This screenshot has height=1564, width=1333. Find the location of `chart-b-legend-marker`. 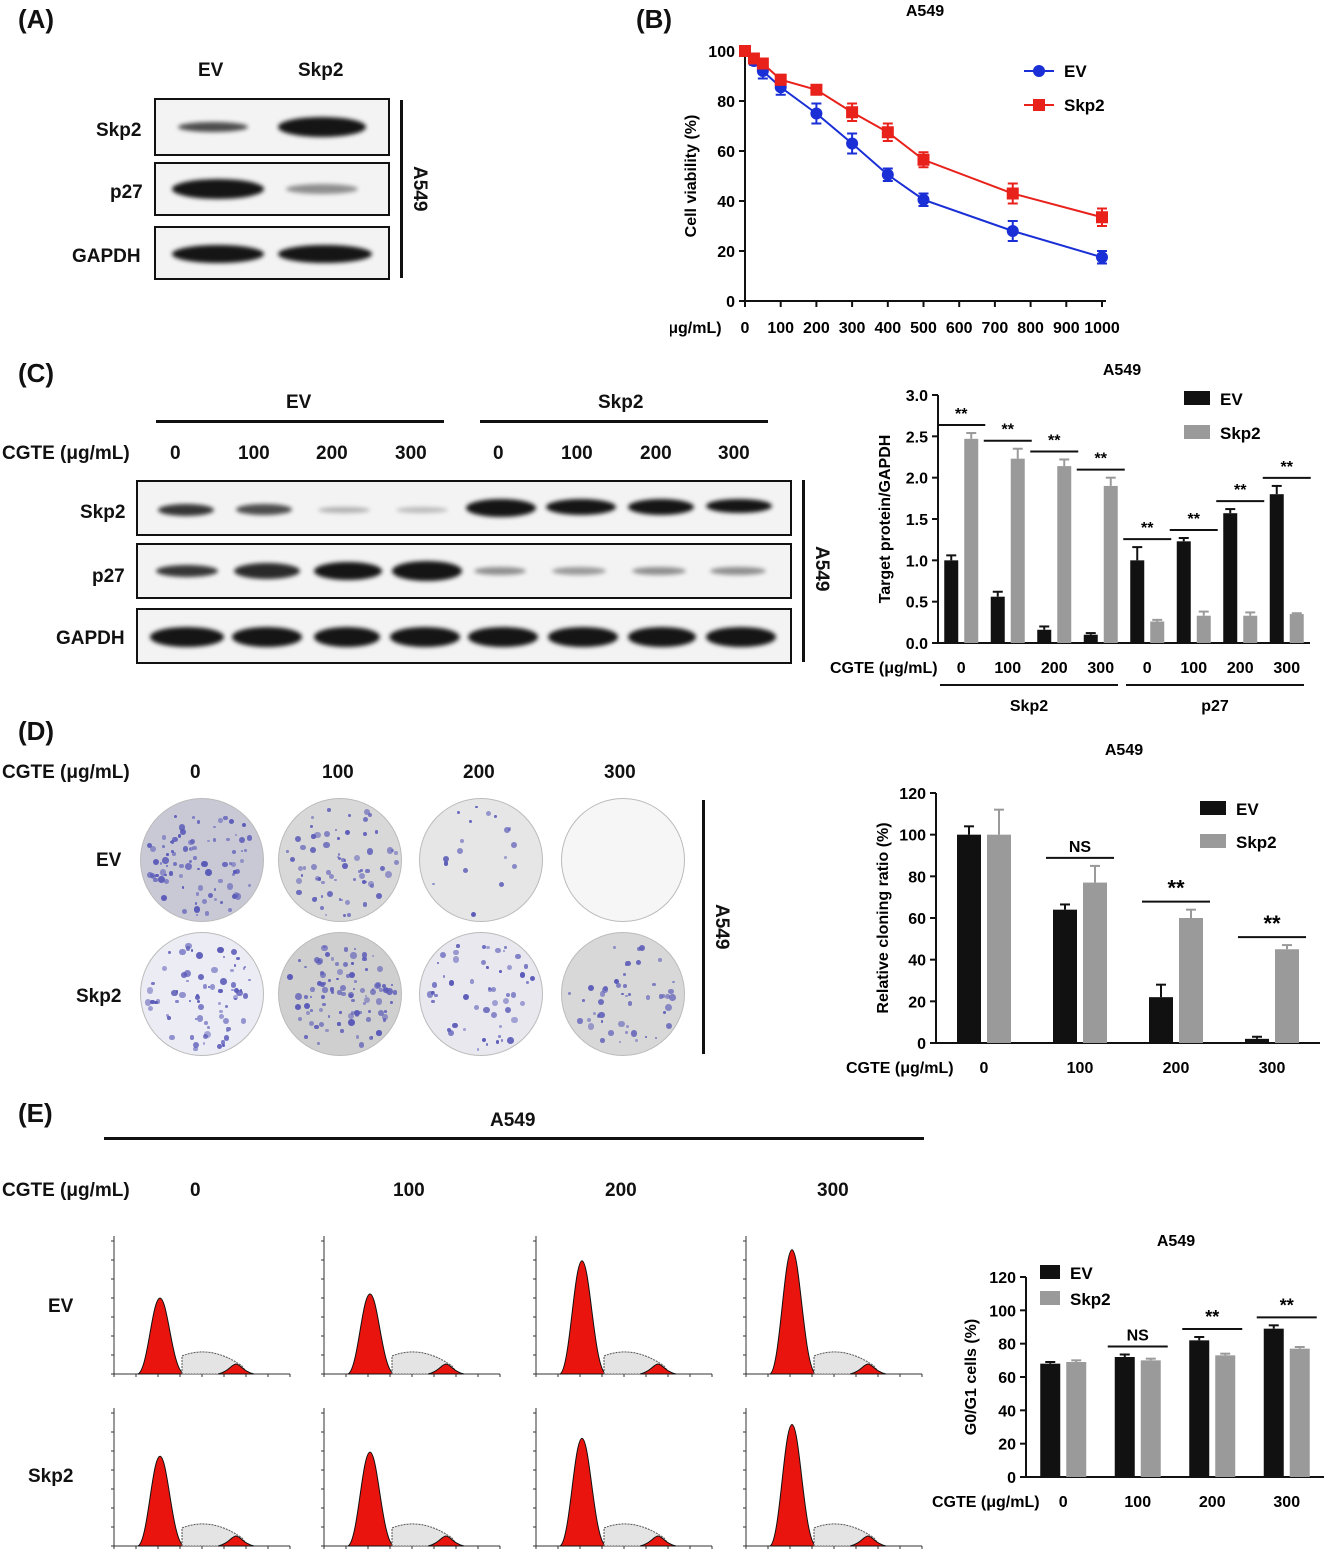

chart-b-legend-marker is located at coordinates (1039, 71).